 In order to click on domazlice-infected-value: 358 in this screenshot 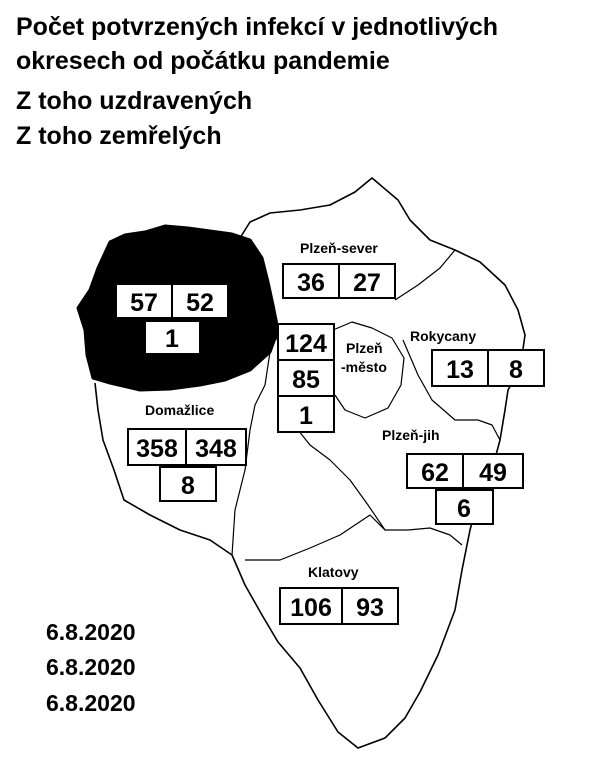, I will do `click(157, 449)`.